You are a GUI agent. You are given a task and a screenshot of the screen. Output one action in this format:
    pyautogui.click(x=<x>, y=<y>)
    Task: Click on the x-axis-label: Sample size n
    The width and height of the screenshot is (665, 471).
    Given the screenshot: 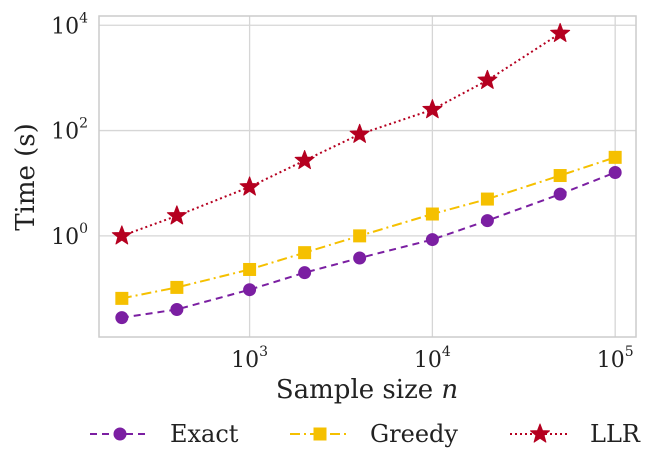 What is the action you would take?
    pyautogui.click(x=367, y=390)
    